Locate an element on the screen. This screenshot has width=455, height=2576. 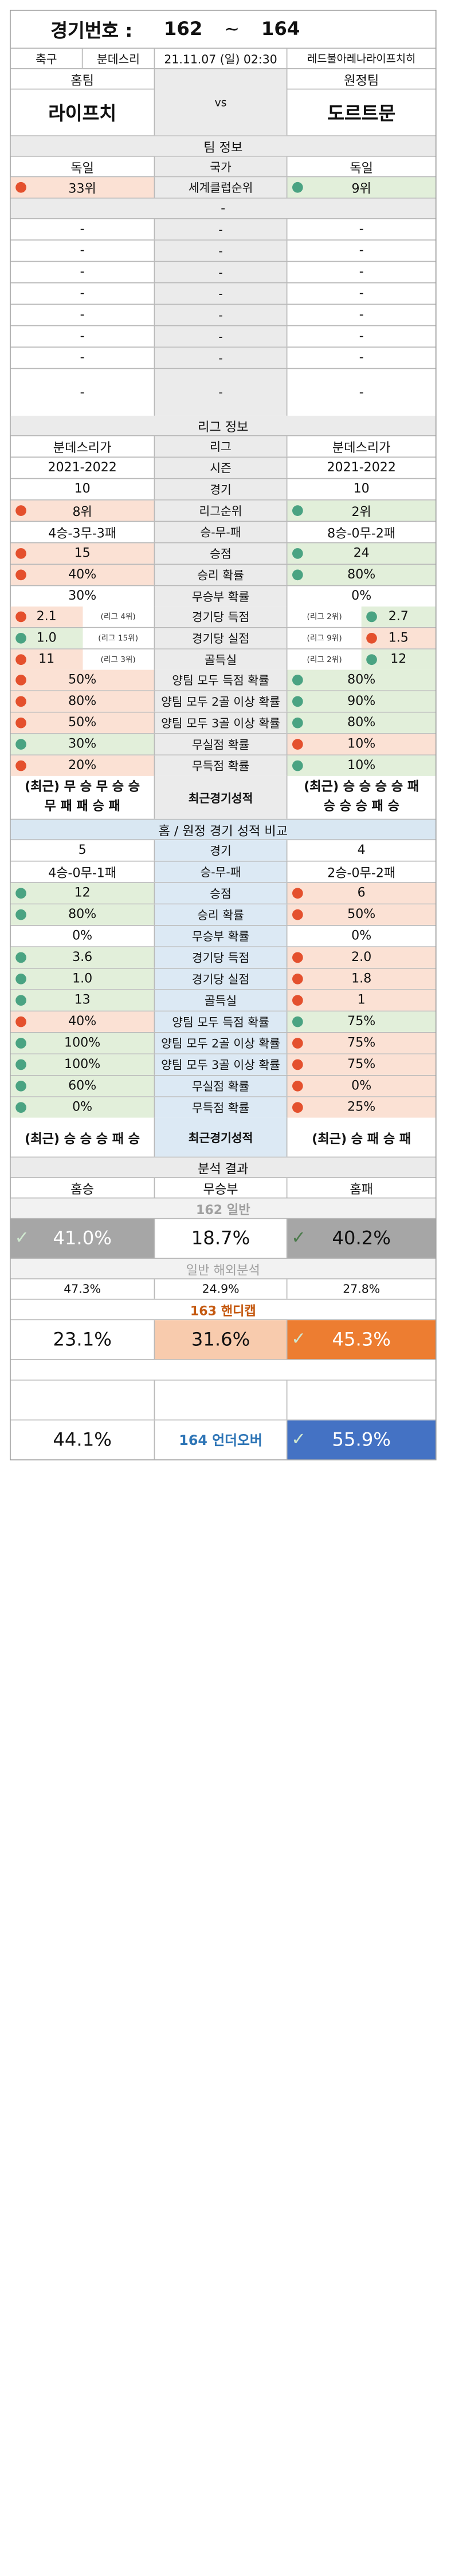
general-title-row: 162 일반 is located at coordinates (223, 1208).